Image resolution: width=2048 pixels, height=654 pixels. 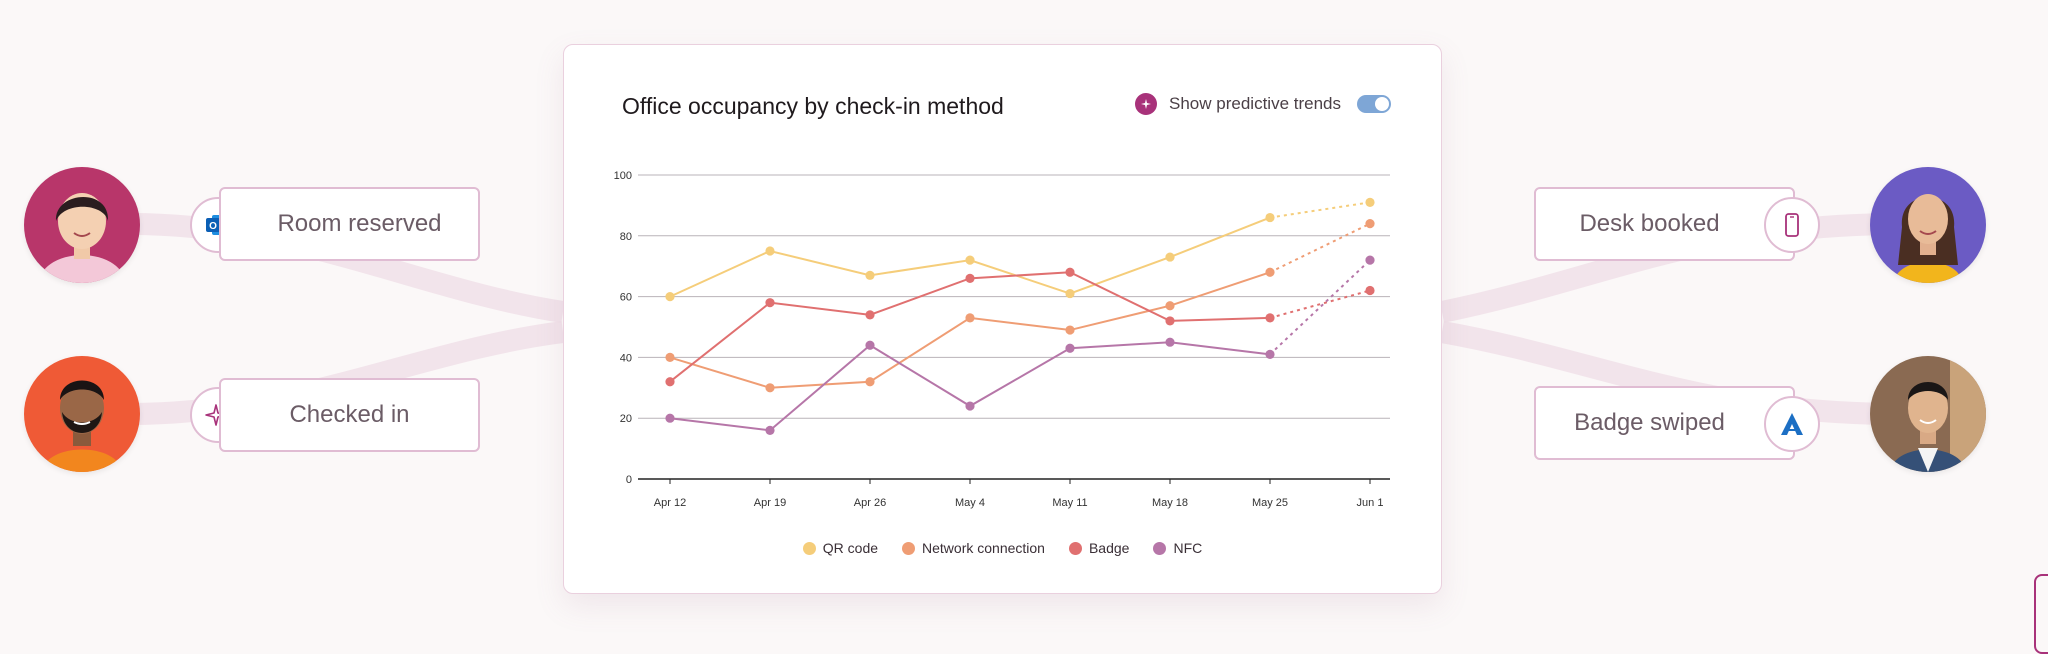 I want to click on legend-swatch-nfc, so click(x=1160, y=548).